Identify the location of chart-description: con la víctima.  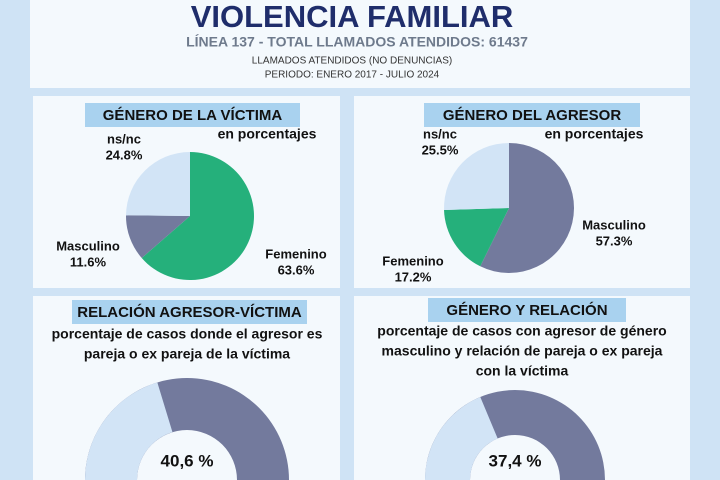
(522, 371).